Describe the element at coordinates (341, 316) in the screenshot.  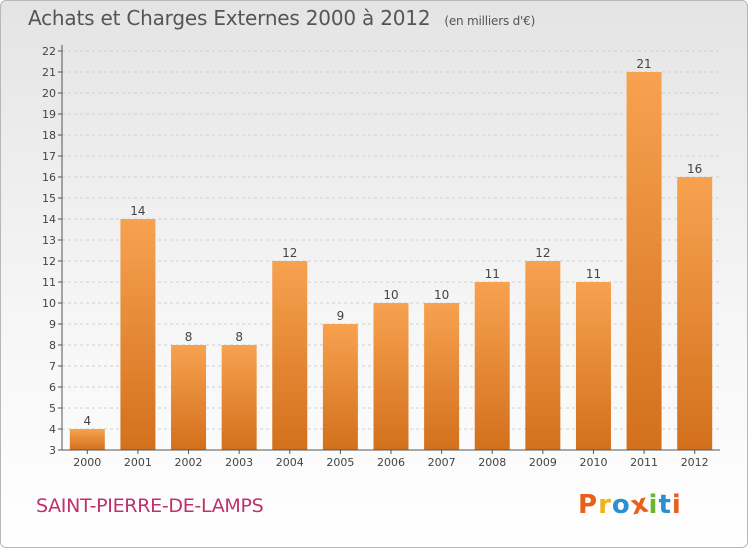
I see `data-label: 9` at that location.